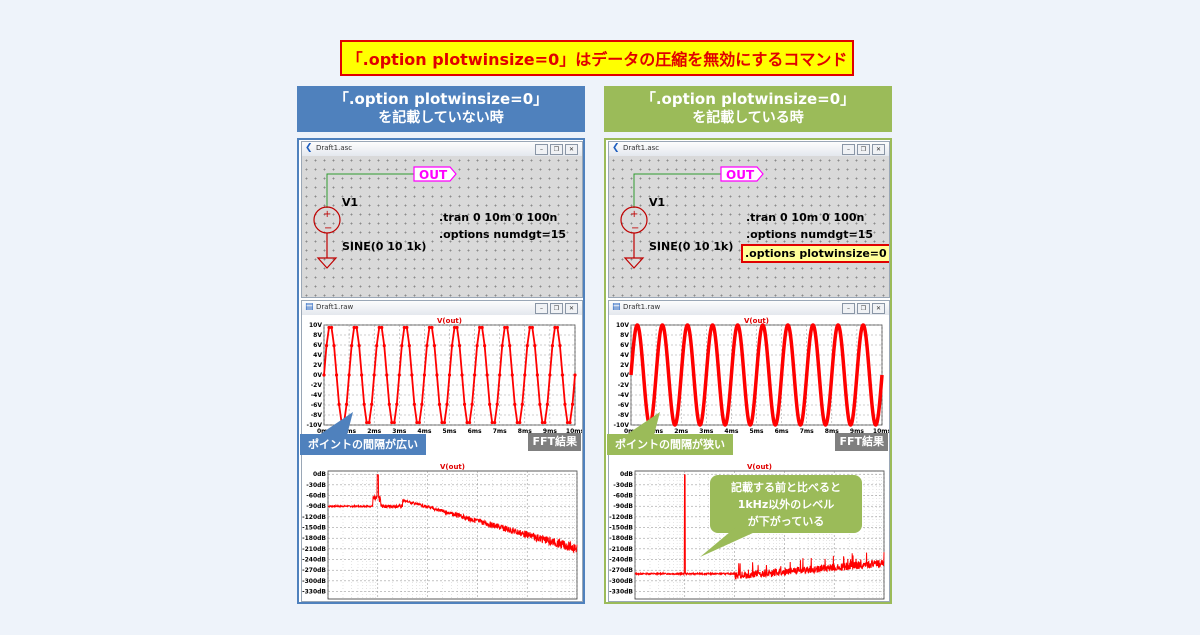  Describe the element at coordinates (681, 431) in the screenshot. I see `waveform-x-tick: 2ms` at that location.